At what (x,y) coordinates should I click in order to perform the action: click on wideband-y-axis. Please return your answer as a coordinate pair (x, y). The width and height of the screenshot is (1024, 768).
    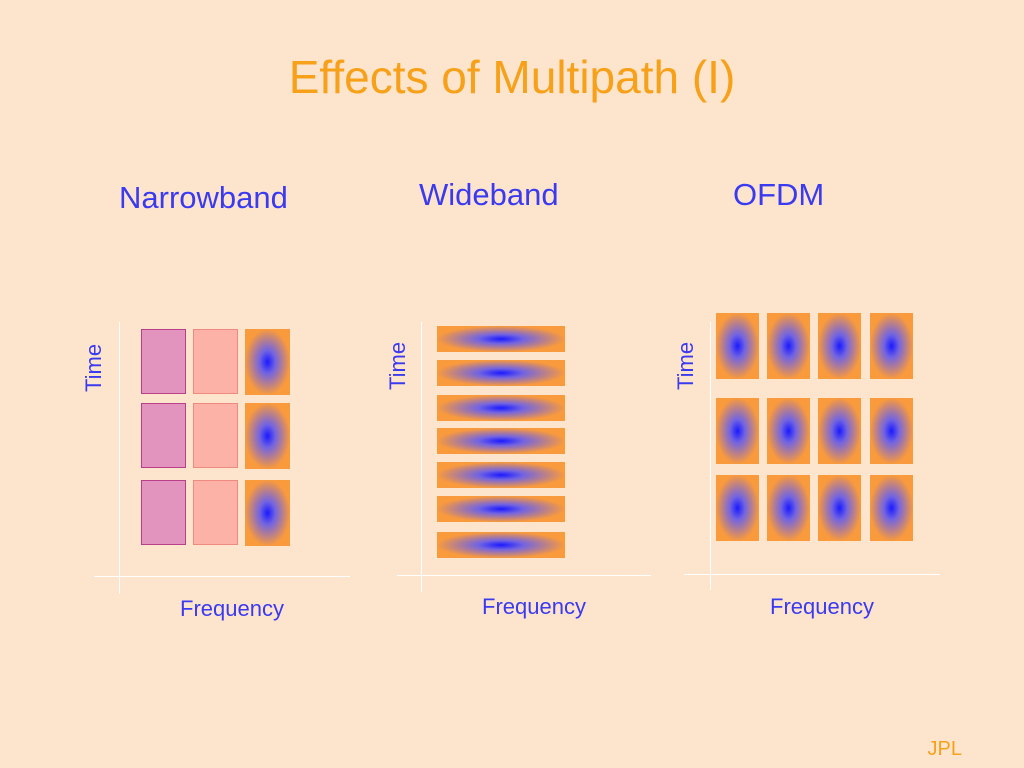
    Looking at the image, I should click on (421, 457).